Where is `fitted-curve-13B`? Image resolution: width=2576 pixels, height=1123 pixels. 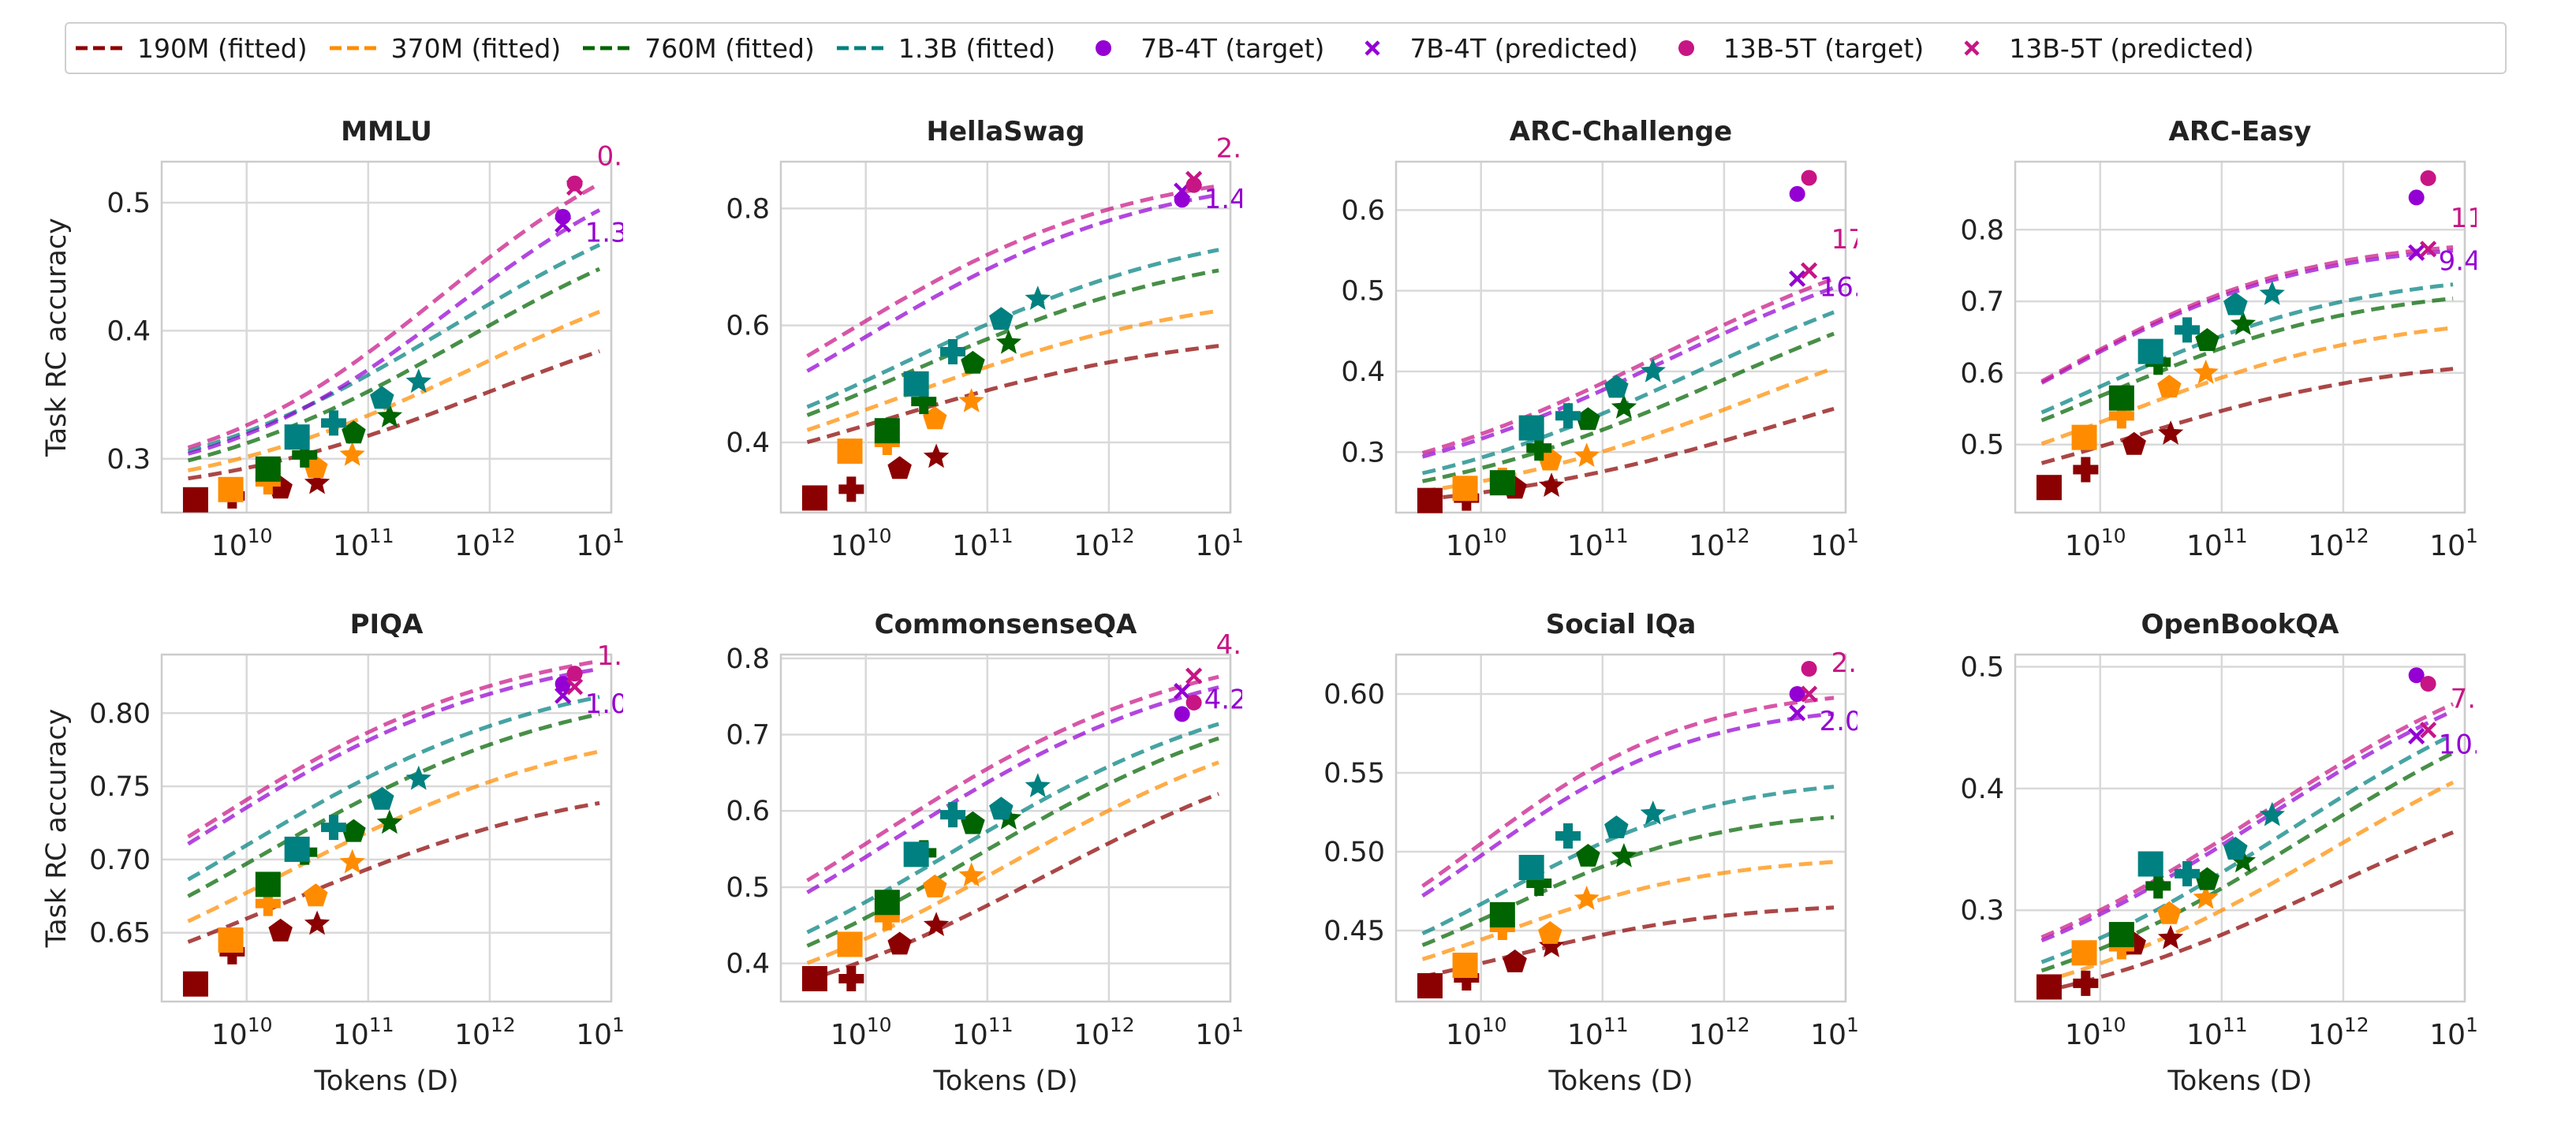
fitted-curve-13B is located at coordinates (2247, 820).